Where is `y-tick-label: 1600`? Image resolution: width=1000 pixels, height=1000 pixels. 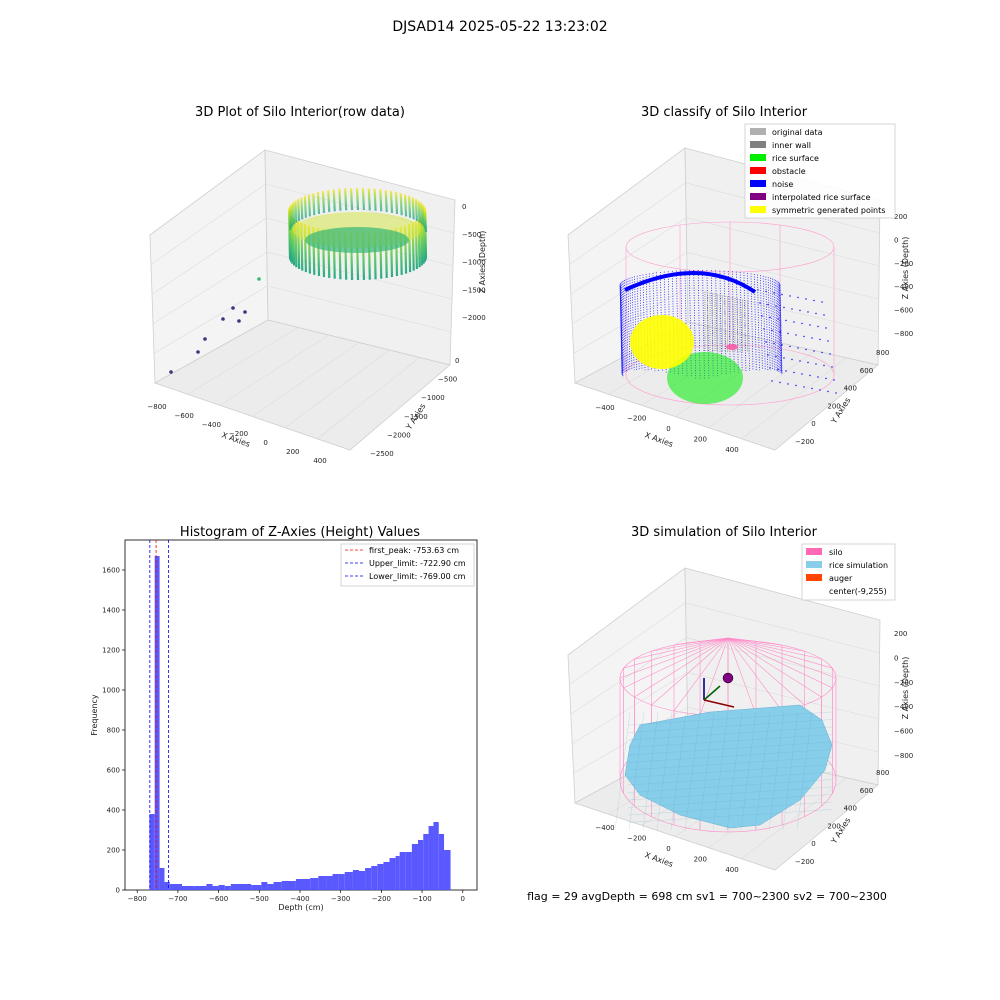
y-tick-label: 1600 is located at coordinates (111, 571).